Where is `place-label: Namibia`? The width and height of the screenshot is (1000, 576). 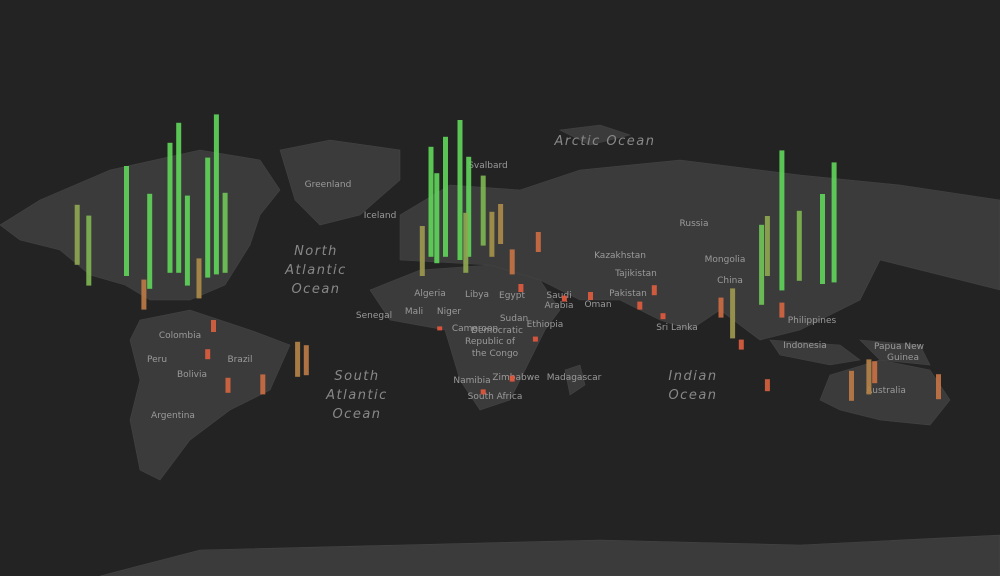
place-label: Namibia is located at coordinates (471, 381).